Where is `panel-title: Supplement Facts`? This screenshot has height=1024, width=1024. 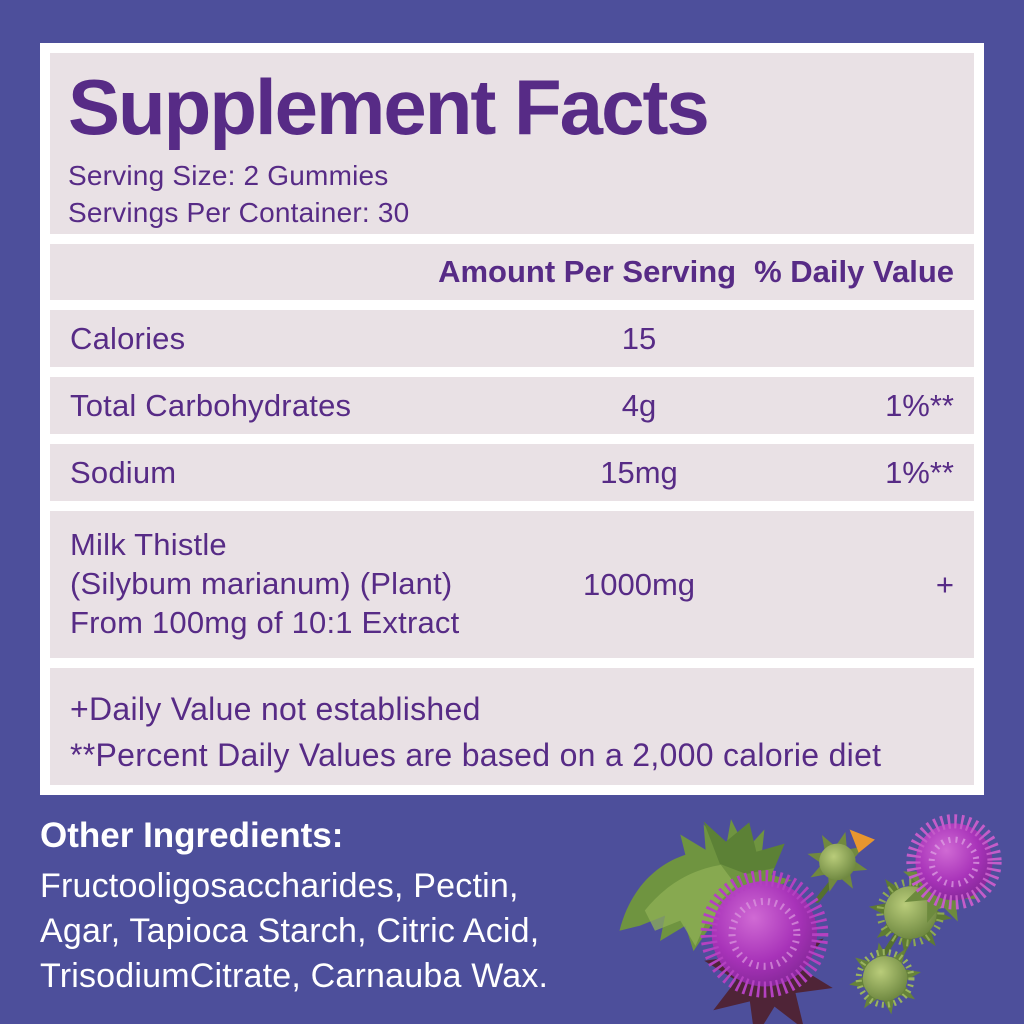 panel-title: Supplement Facts is located at coordinates (389, 107).